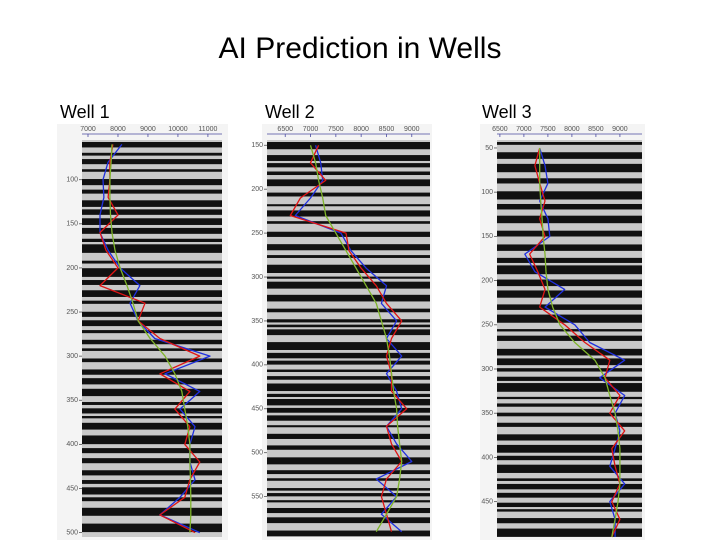  What do you see at coordinates (489, 148) in the screenshot?
I see `y-tick-label: 50` at bounding box center [489, 148].